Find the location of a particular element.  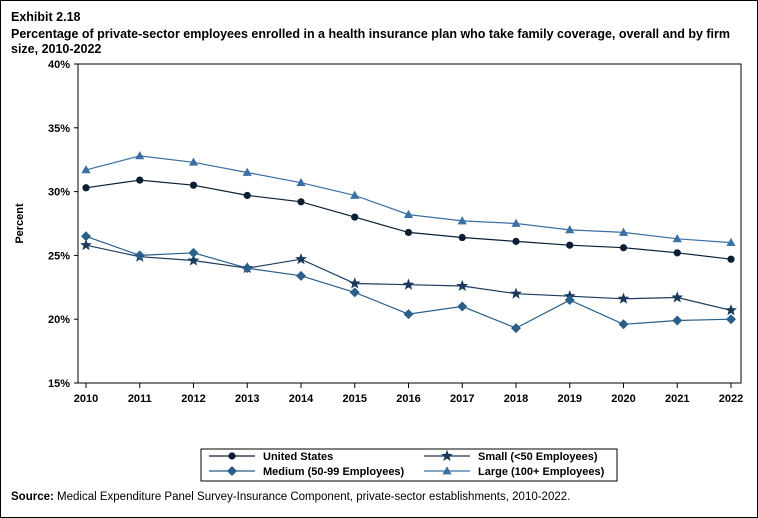

legend-label-united-states: United States is located at coordinates (298, 457).